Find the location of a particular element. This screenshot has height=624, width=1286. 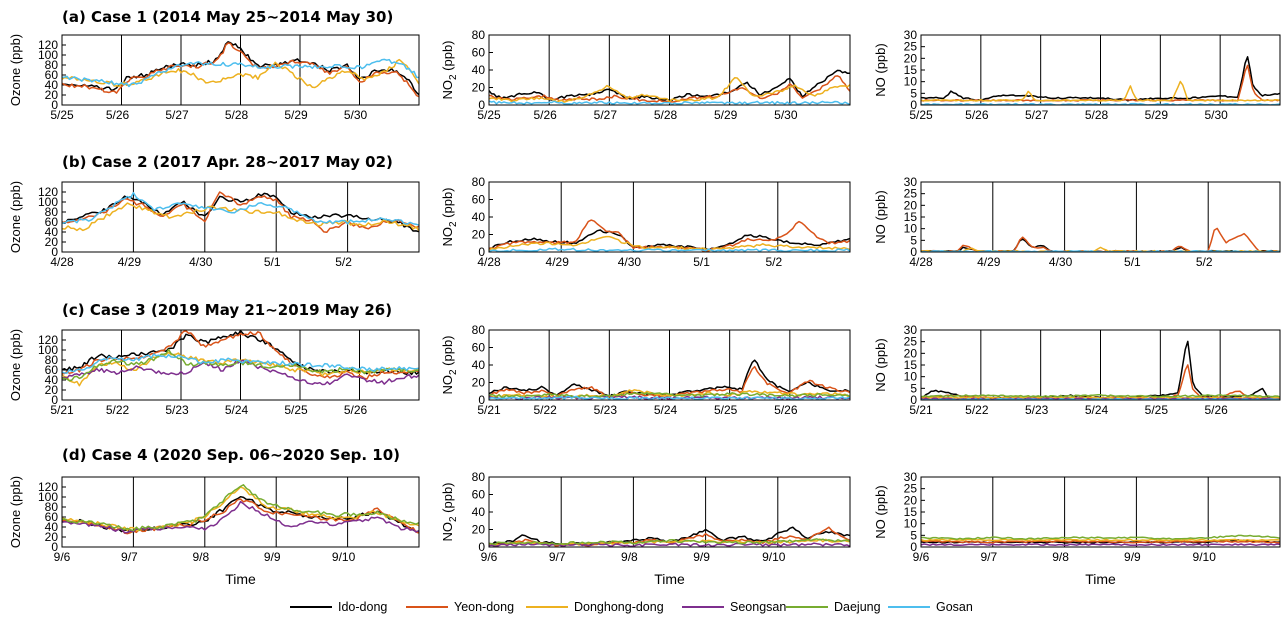

x-tick-label: 5/27 is located at coordinates (606, 115).